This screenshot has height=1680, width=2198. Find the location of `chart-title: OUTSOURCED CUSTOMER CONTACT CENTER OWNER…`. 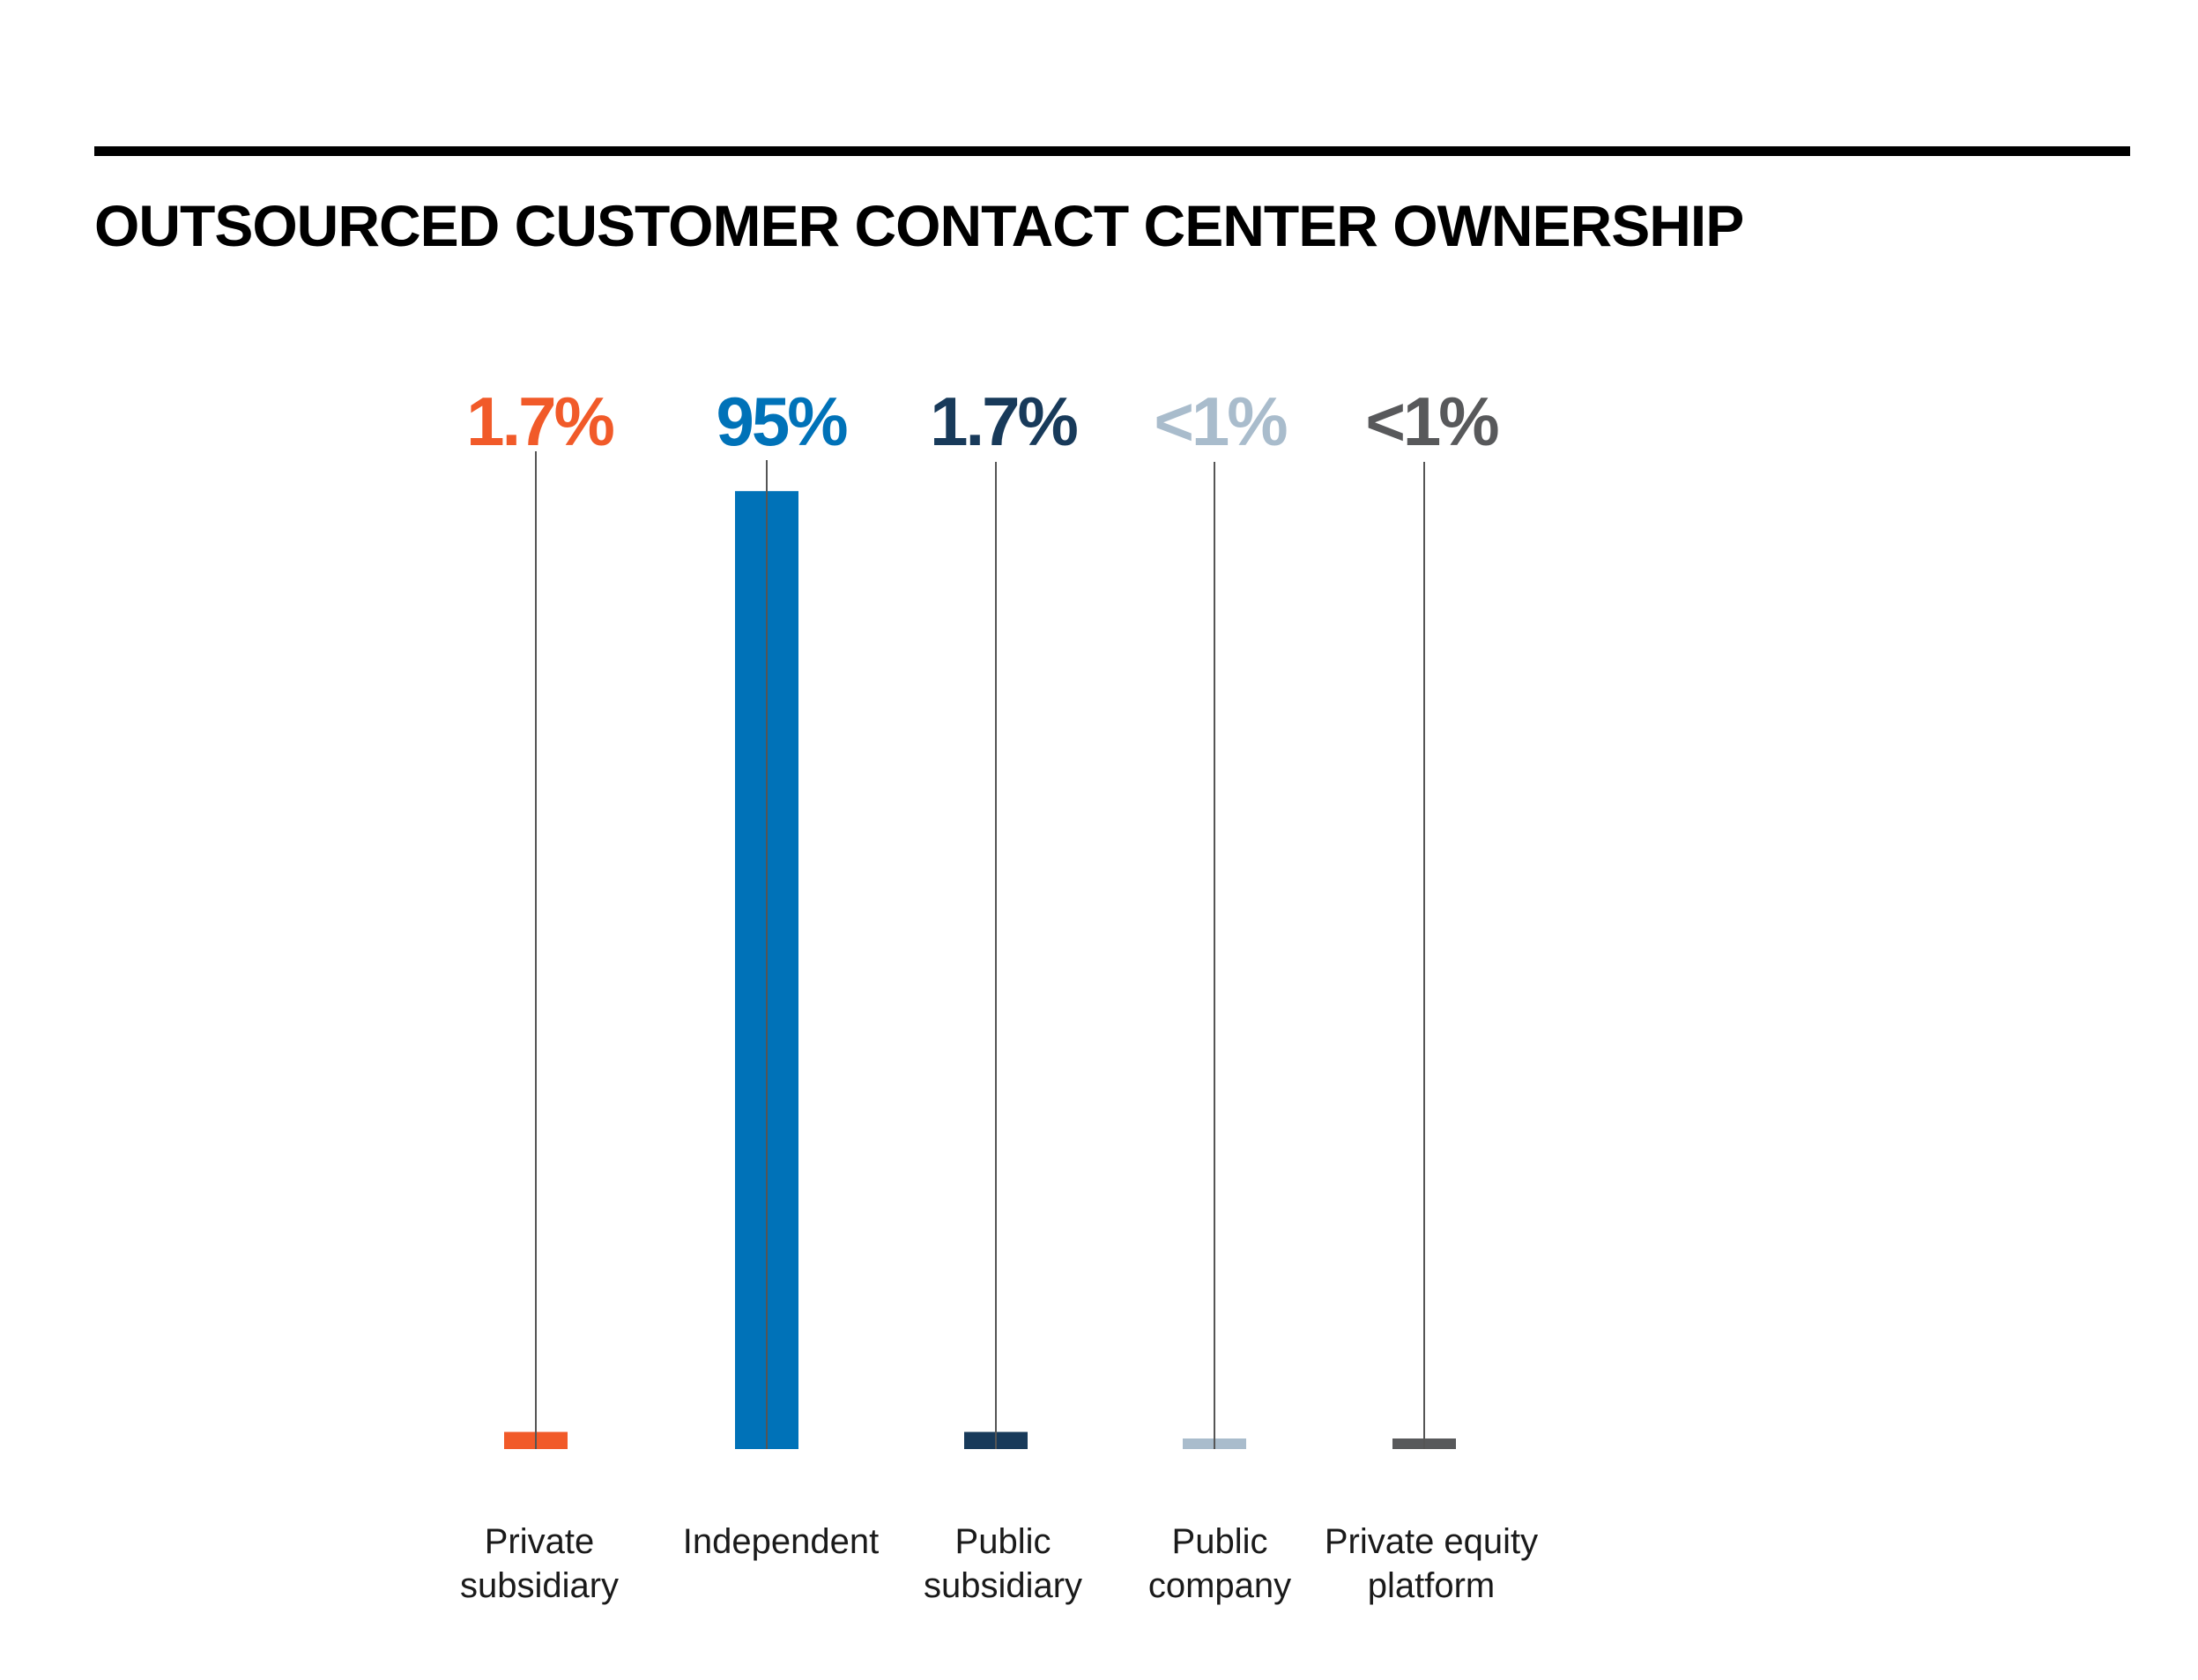

chart-title: OUTSOURCED CUSTOMER CONTACT CENTER OWNER… is located at coordinates (919, 225).